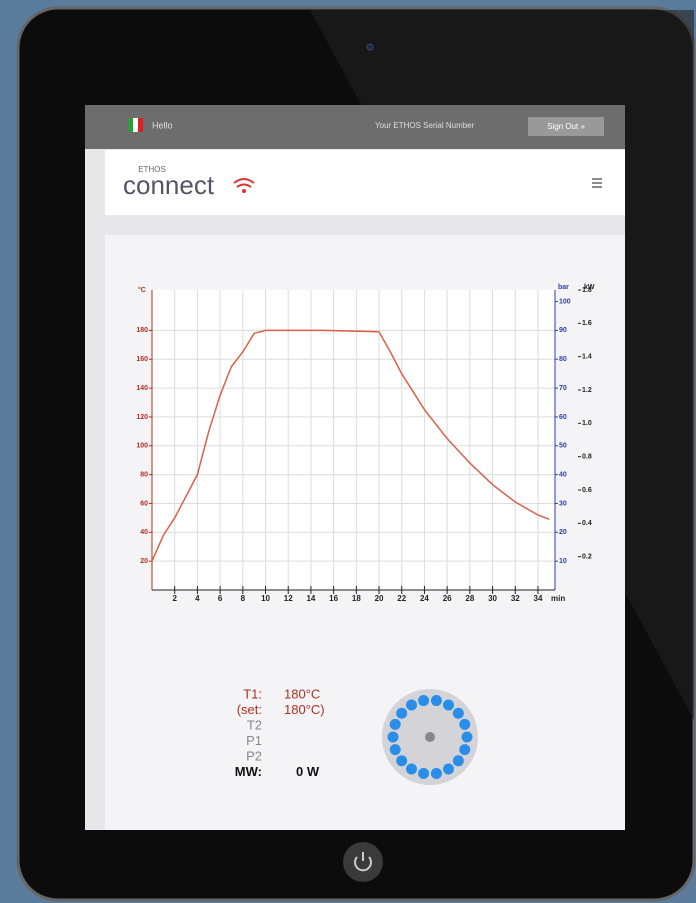  What do you see at coordinates (563, 446) in the screenshot?
I see `y2-tick-label: 50` at bounding box center [563, 446].